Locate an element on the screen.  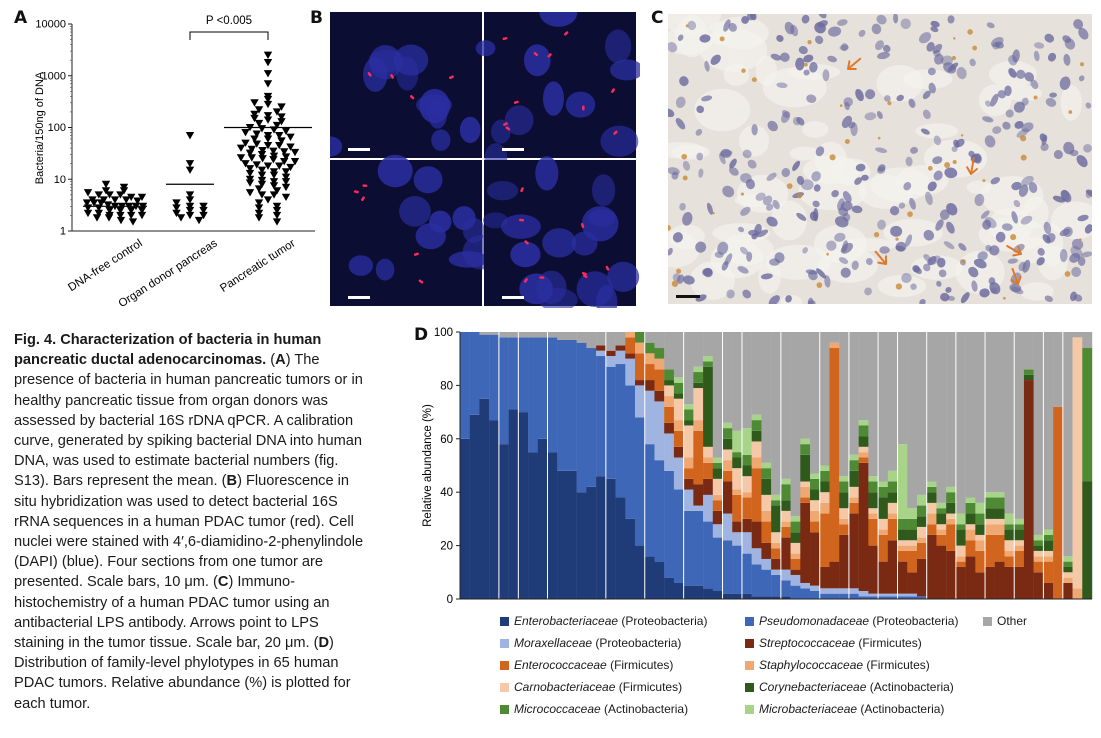
legend-item: Moraxellaceae (Proteobacteria) is located at coordinates (590, 643).